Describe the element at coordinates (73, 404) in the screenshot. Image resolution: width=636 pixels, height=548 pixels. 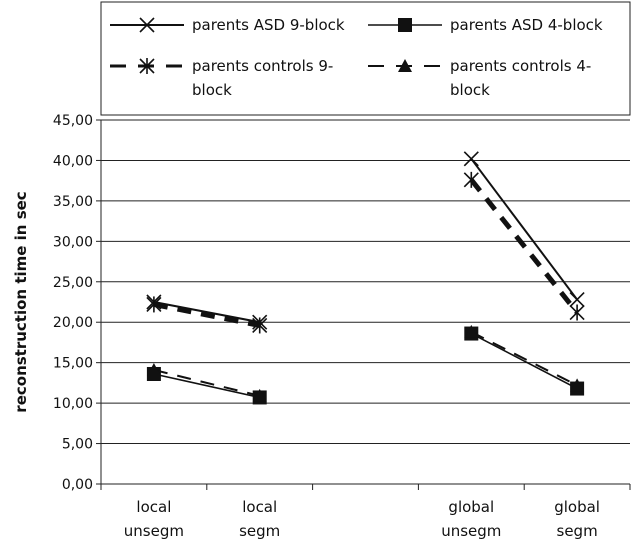
I see `y-tick-label: 10,00` at that location.